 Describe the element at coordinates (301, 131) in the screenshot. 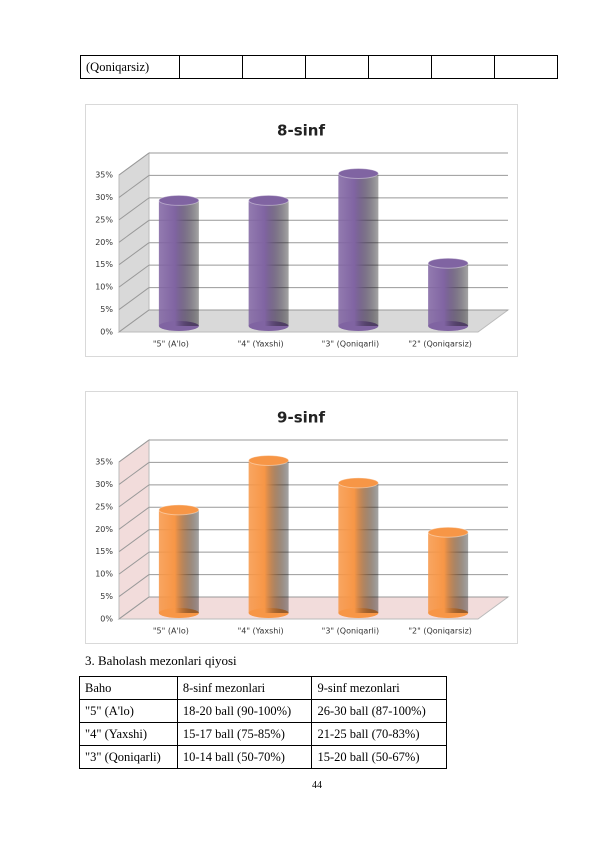

I see `chart-title: 8-sinf` at that location.